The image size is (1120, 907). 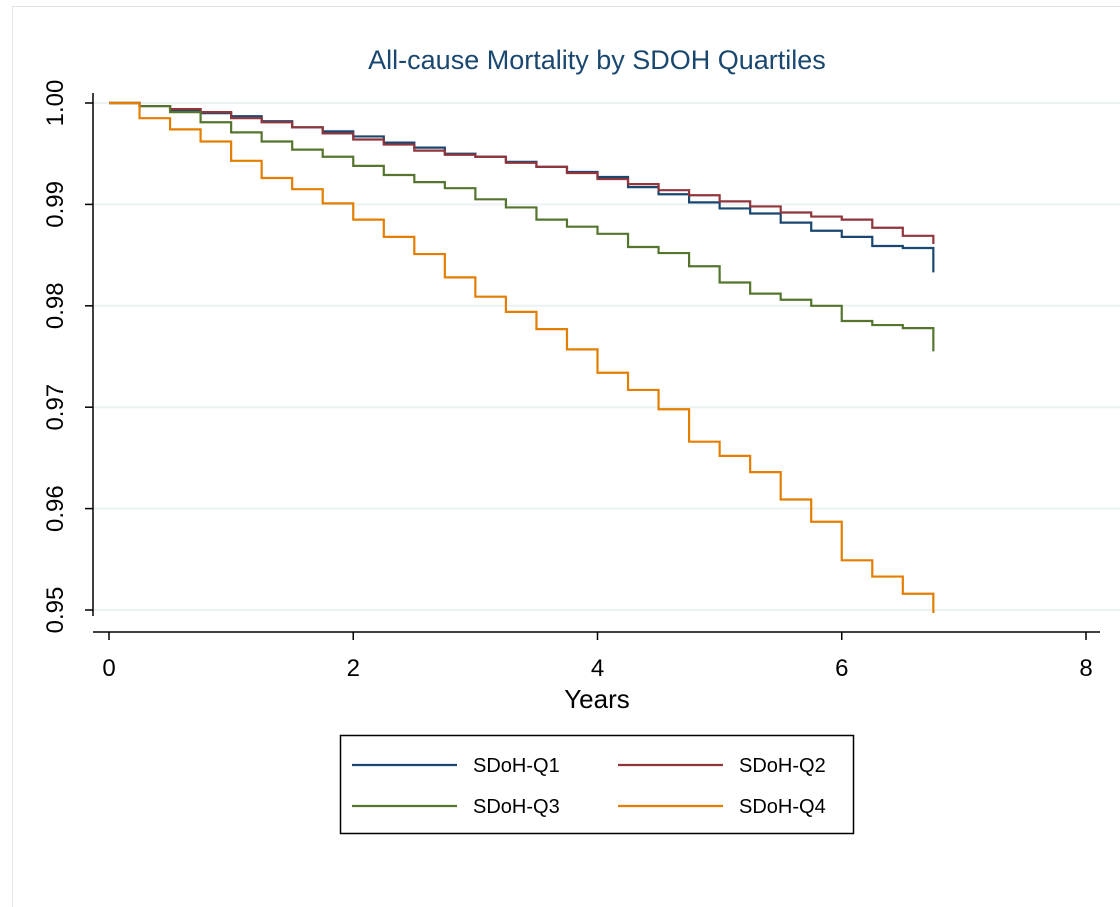 I want to click on y-tick-label: 0.97, so click(x=55, y=407).